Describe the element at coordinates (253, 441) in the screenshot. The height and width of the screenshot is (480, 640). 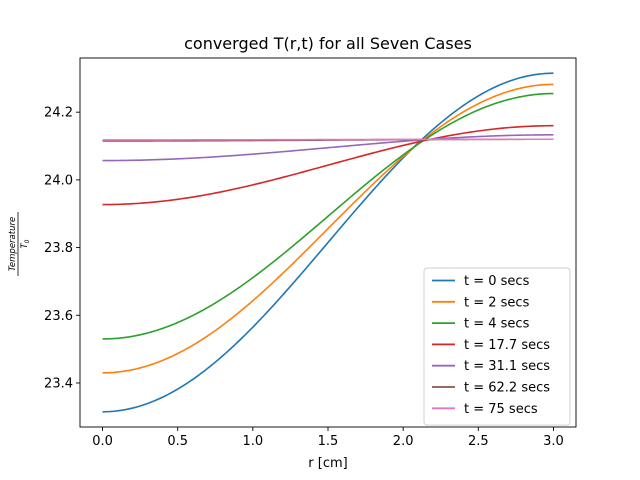
I see `x-tick-label: 1.0` at that location.